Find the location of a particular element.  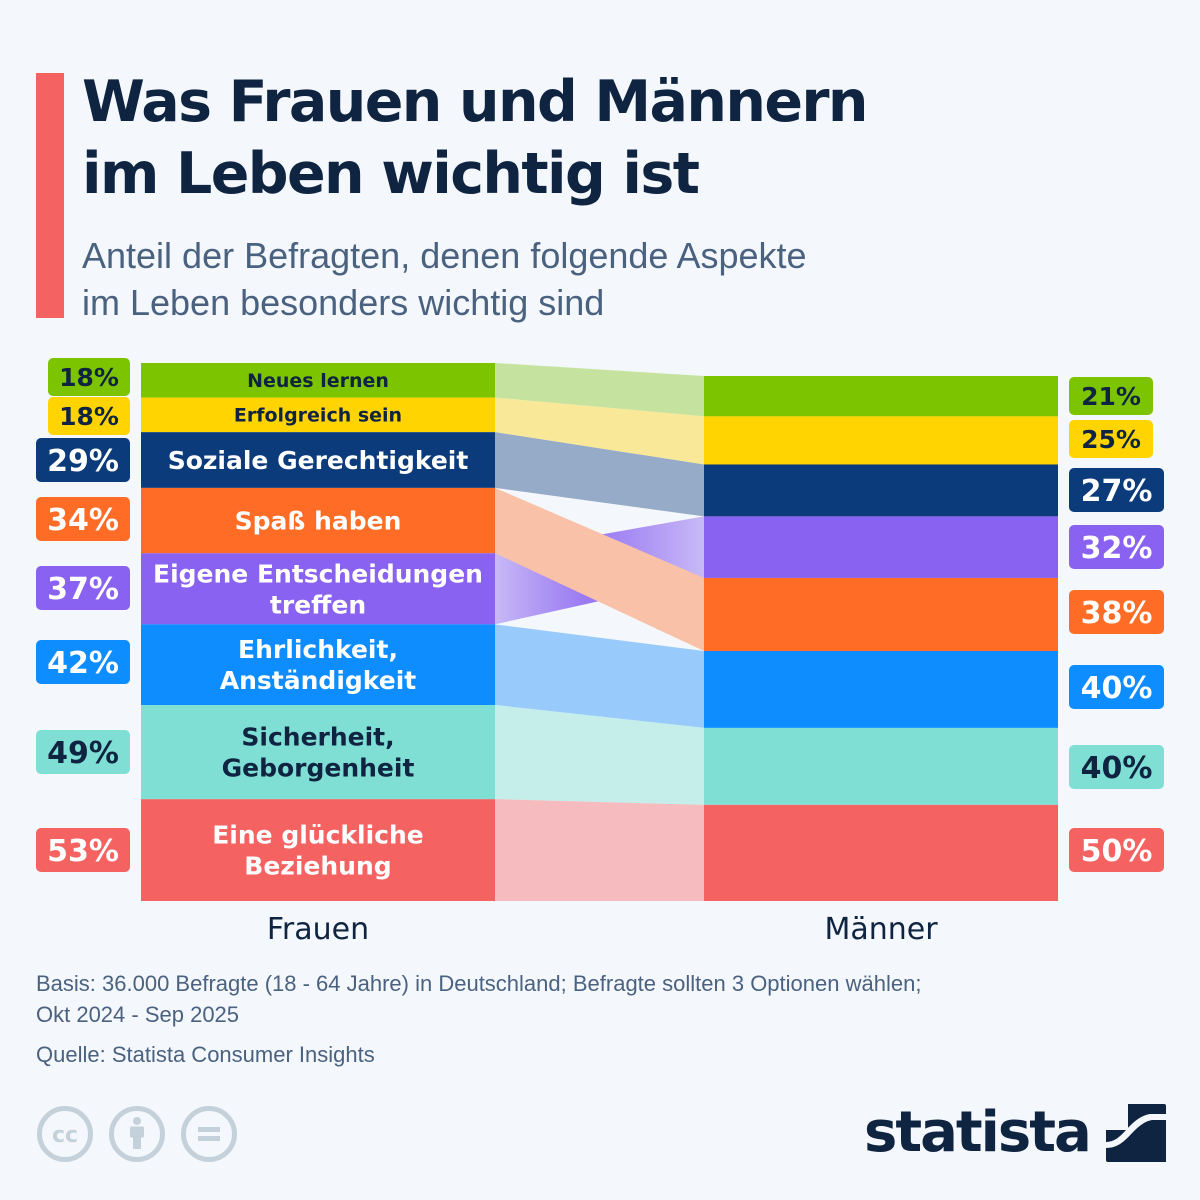

value-badge-maenner-ehrlichkeit-anstaendigkeit: 40% is located at coordinates (1116, 687).